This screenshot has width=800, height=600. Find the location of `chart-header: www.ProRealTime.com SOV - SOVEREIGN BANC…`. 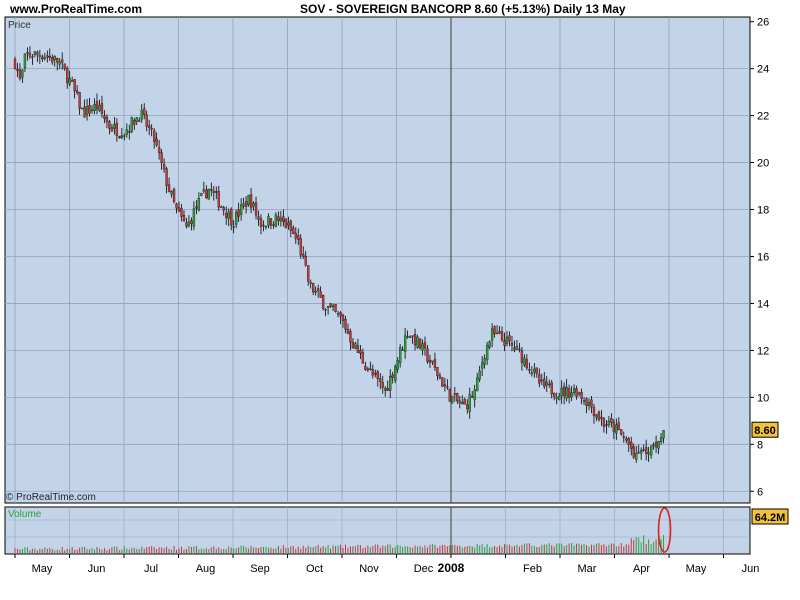

chart-header: www.ProRealTime.com SOV - SOVEREIGN BANC… is located at coordinates (400, 9).